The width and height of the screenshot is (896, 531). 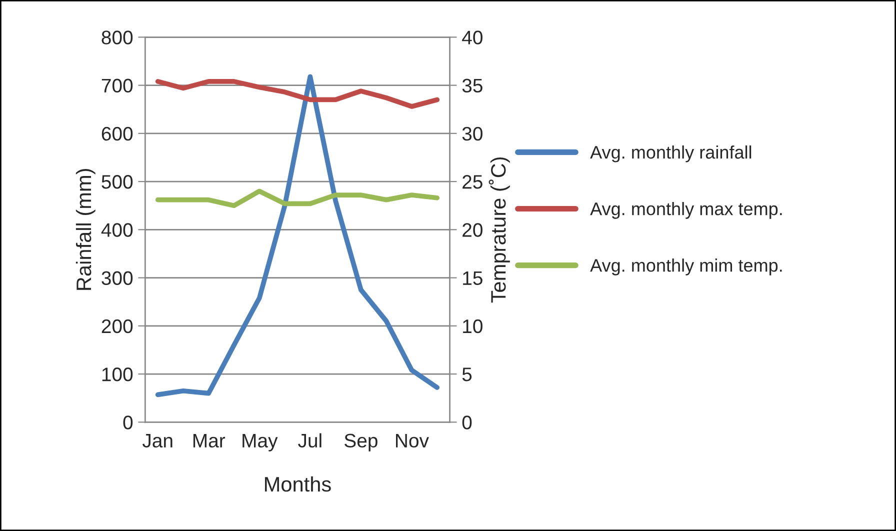 I want to click on x-axis-title: Months, so click(x=298, y=484).